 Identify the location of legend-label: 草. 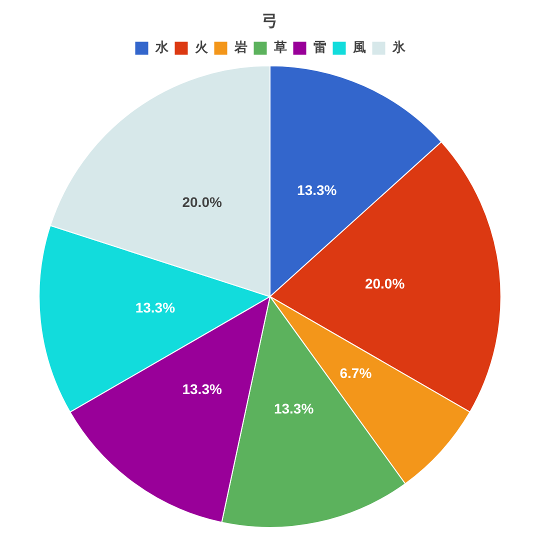
(279, 48).